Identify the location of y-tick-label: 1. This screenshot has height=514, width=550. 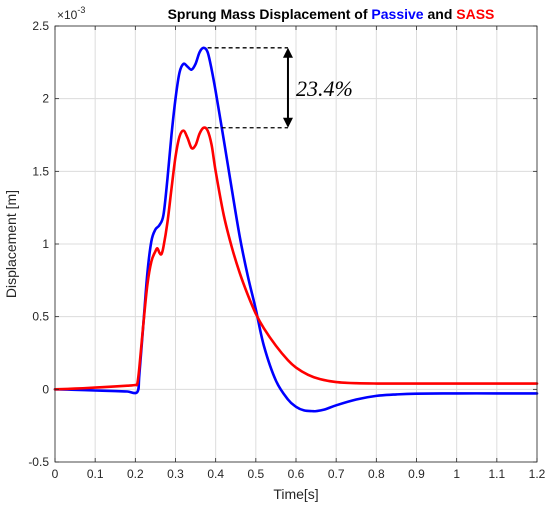
(45, 244).